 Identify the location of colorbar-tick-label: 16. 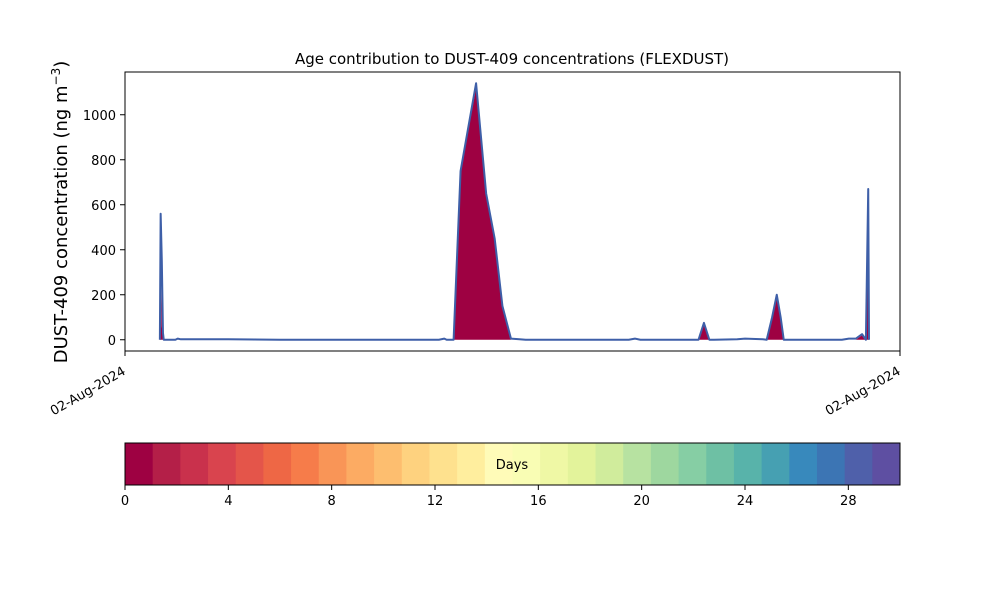
(538, 501).